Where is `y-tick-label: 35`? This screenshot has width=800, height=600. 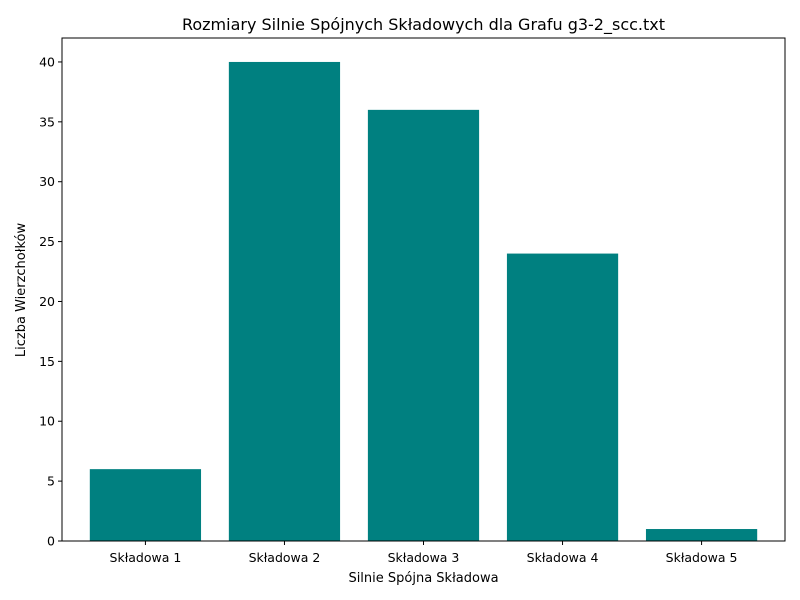 y-tick-label: 35 is located at coordinates (47, 121).